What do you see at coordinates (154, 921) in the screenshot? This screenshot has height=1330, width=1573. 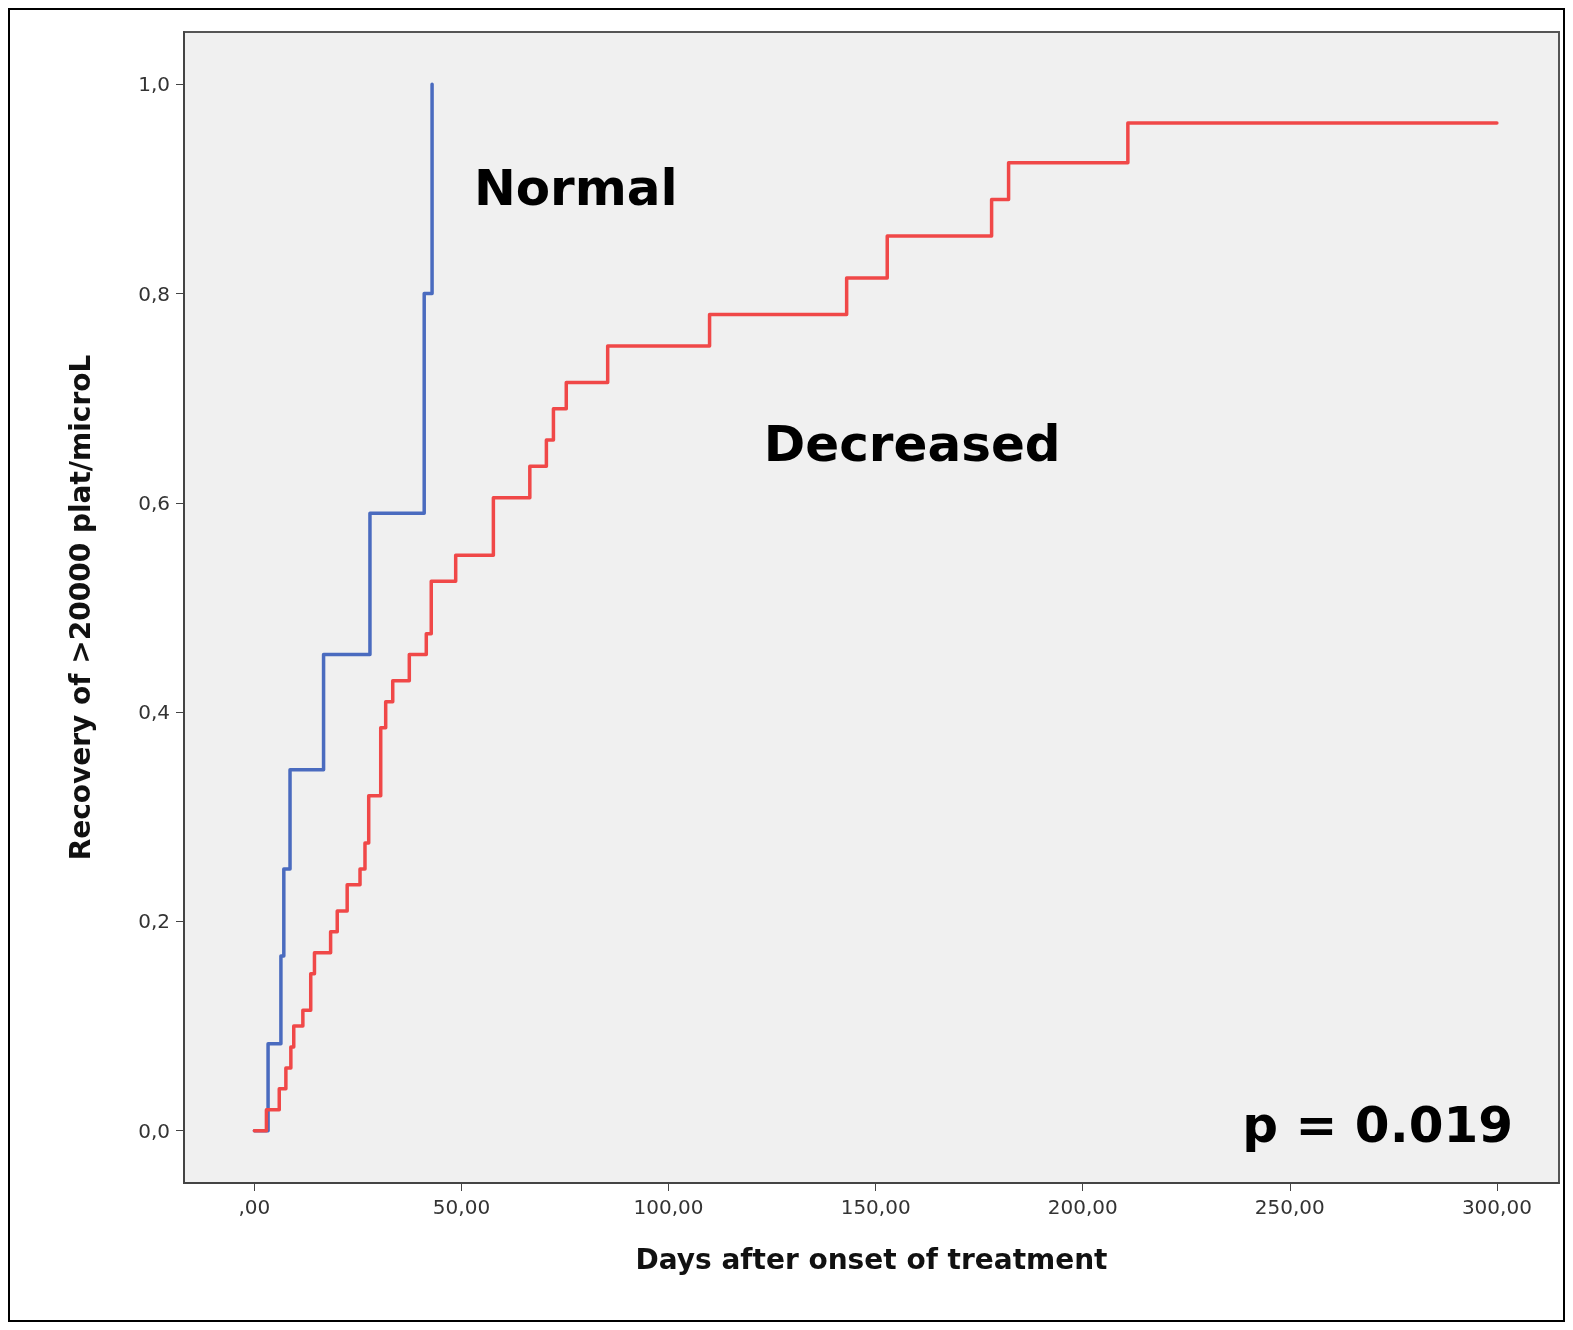 I see `y-tick-label: 0,2` at bounding box center [154, 921].